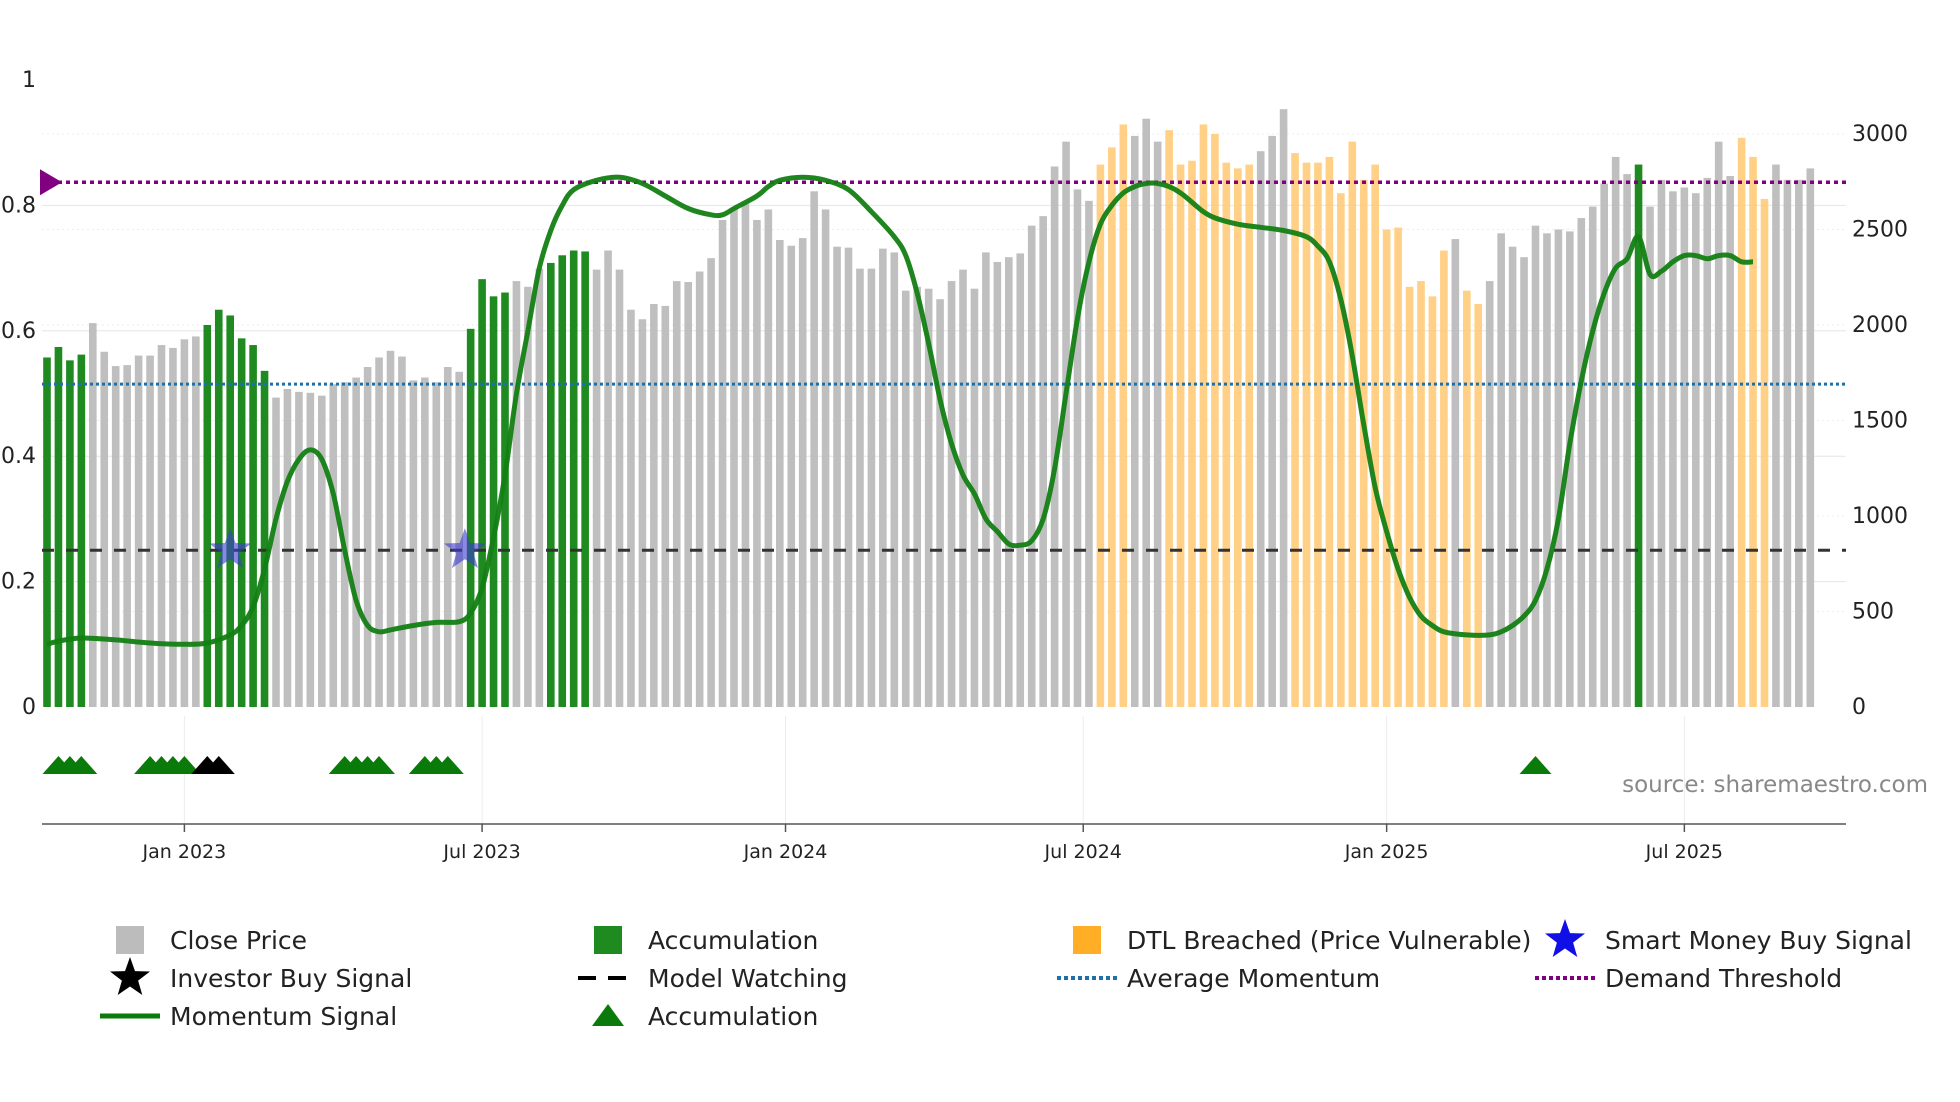 This screenshot has width=1960, height=1102. Describe the element at coordinates (1684, 852) in the screenshot. I see `x-tick-label: Jul 2025` at that location.